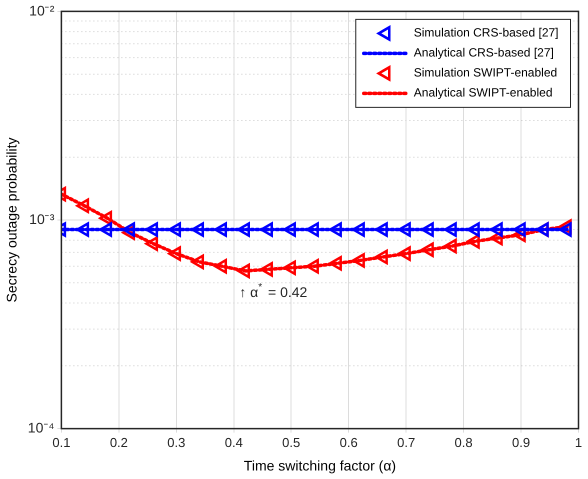 This screenshot has height=479, width=588. Describe the element at coordinates (320, 465) in the screenshot. I see `x-axis-title: Time switching factor (α)` at that location.